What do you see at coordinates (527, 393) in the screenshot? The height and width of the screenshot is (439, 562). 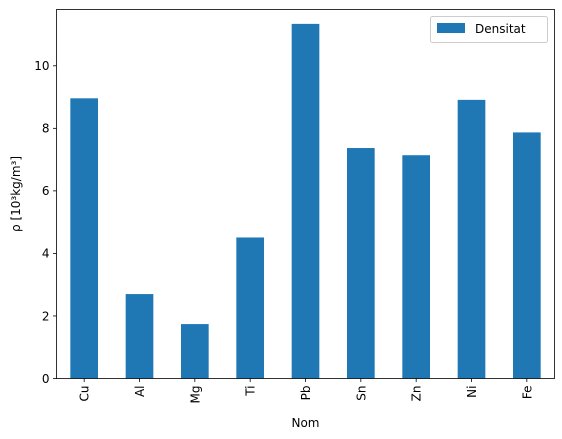 I see `x-tick-label: Fe` at bounding box center [527, 393].